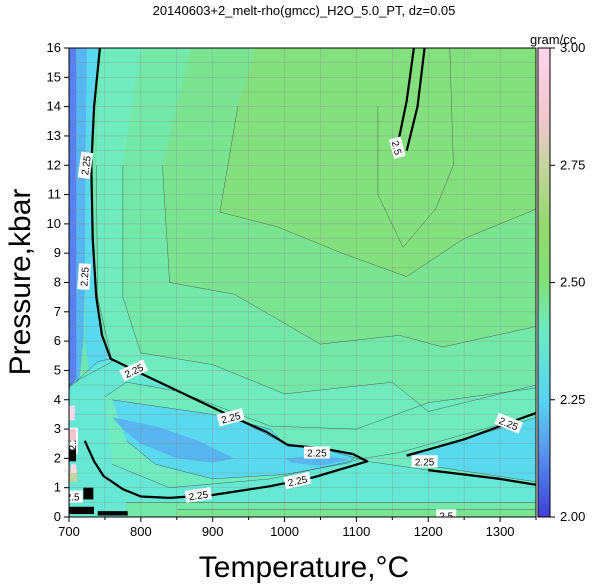 This screenshot has width=608, height=587. Describe the element at coordinates (213, 531) in the screenshot. I see `x-tick-label: 900` at that location.